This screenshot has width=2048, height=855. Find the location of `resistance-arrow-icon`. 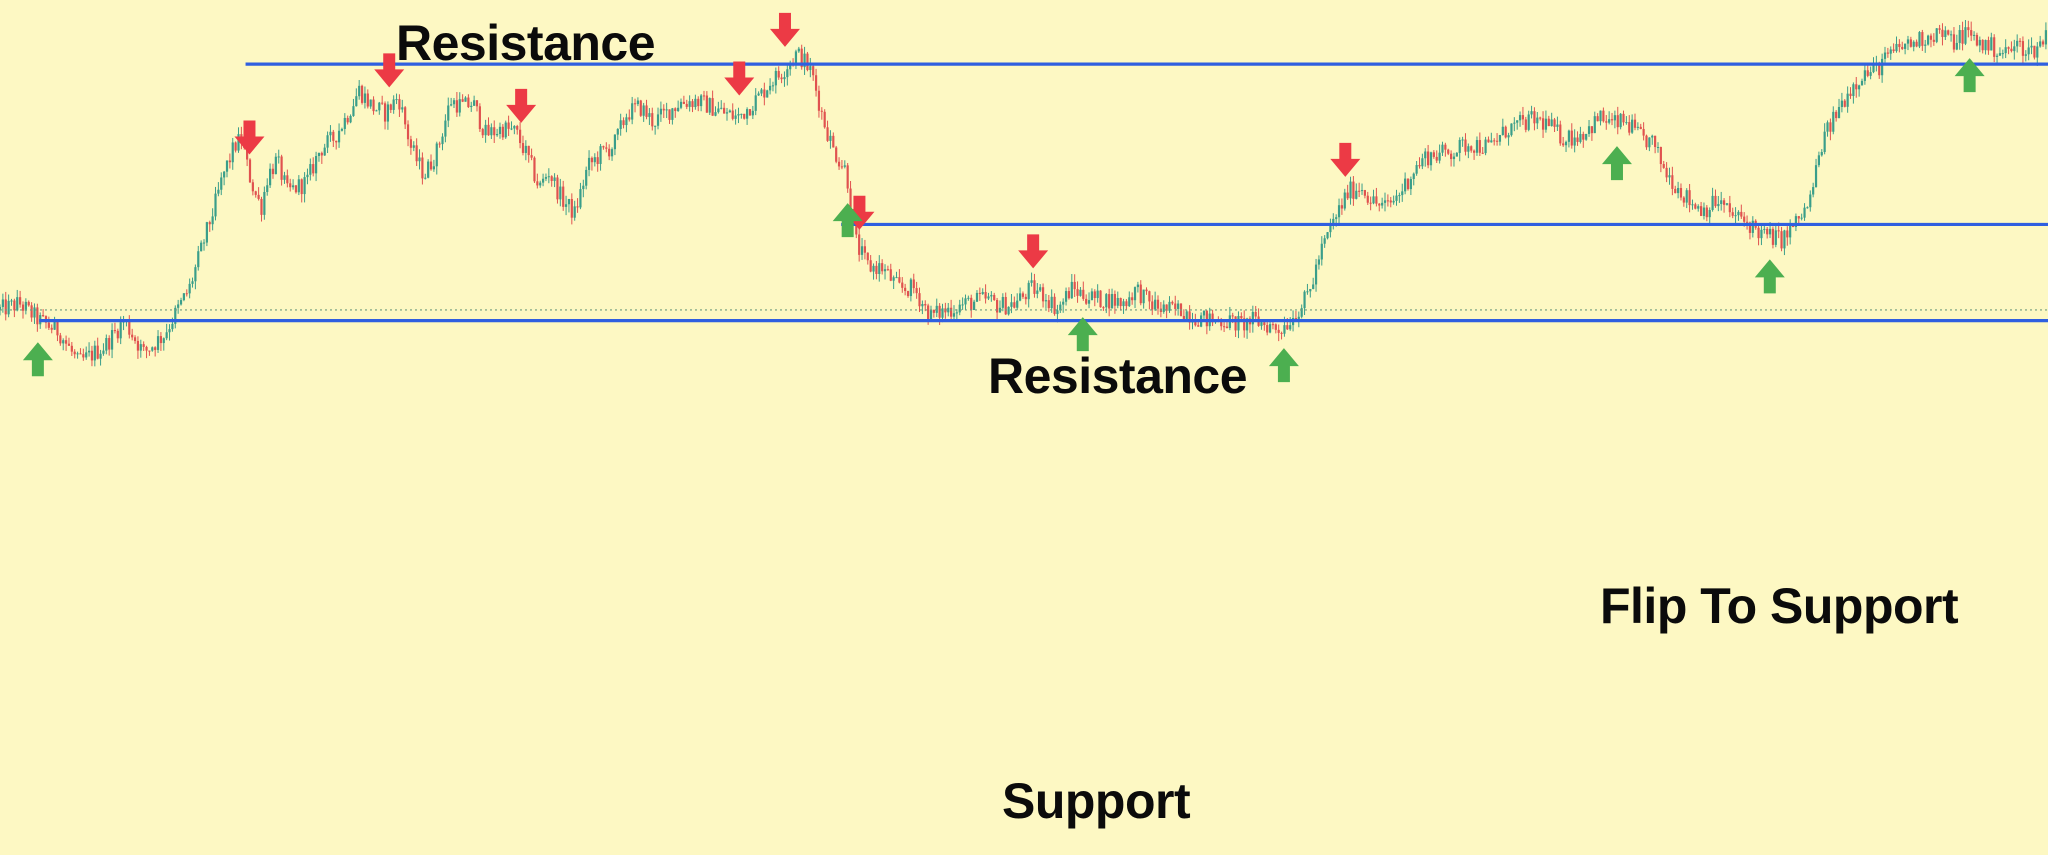

resistance-arrow-icon is located at coordinates (521, 105).